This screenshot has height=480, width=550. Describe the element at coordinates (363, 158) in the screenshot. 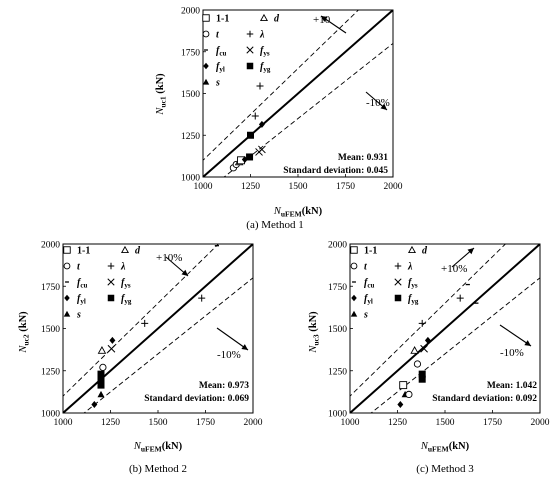

I see `stat-mean: Mean: 0.931` at that location.